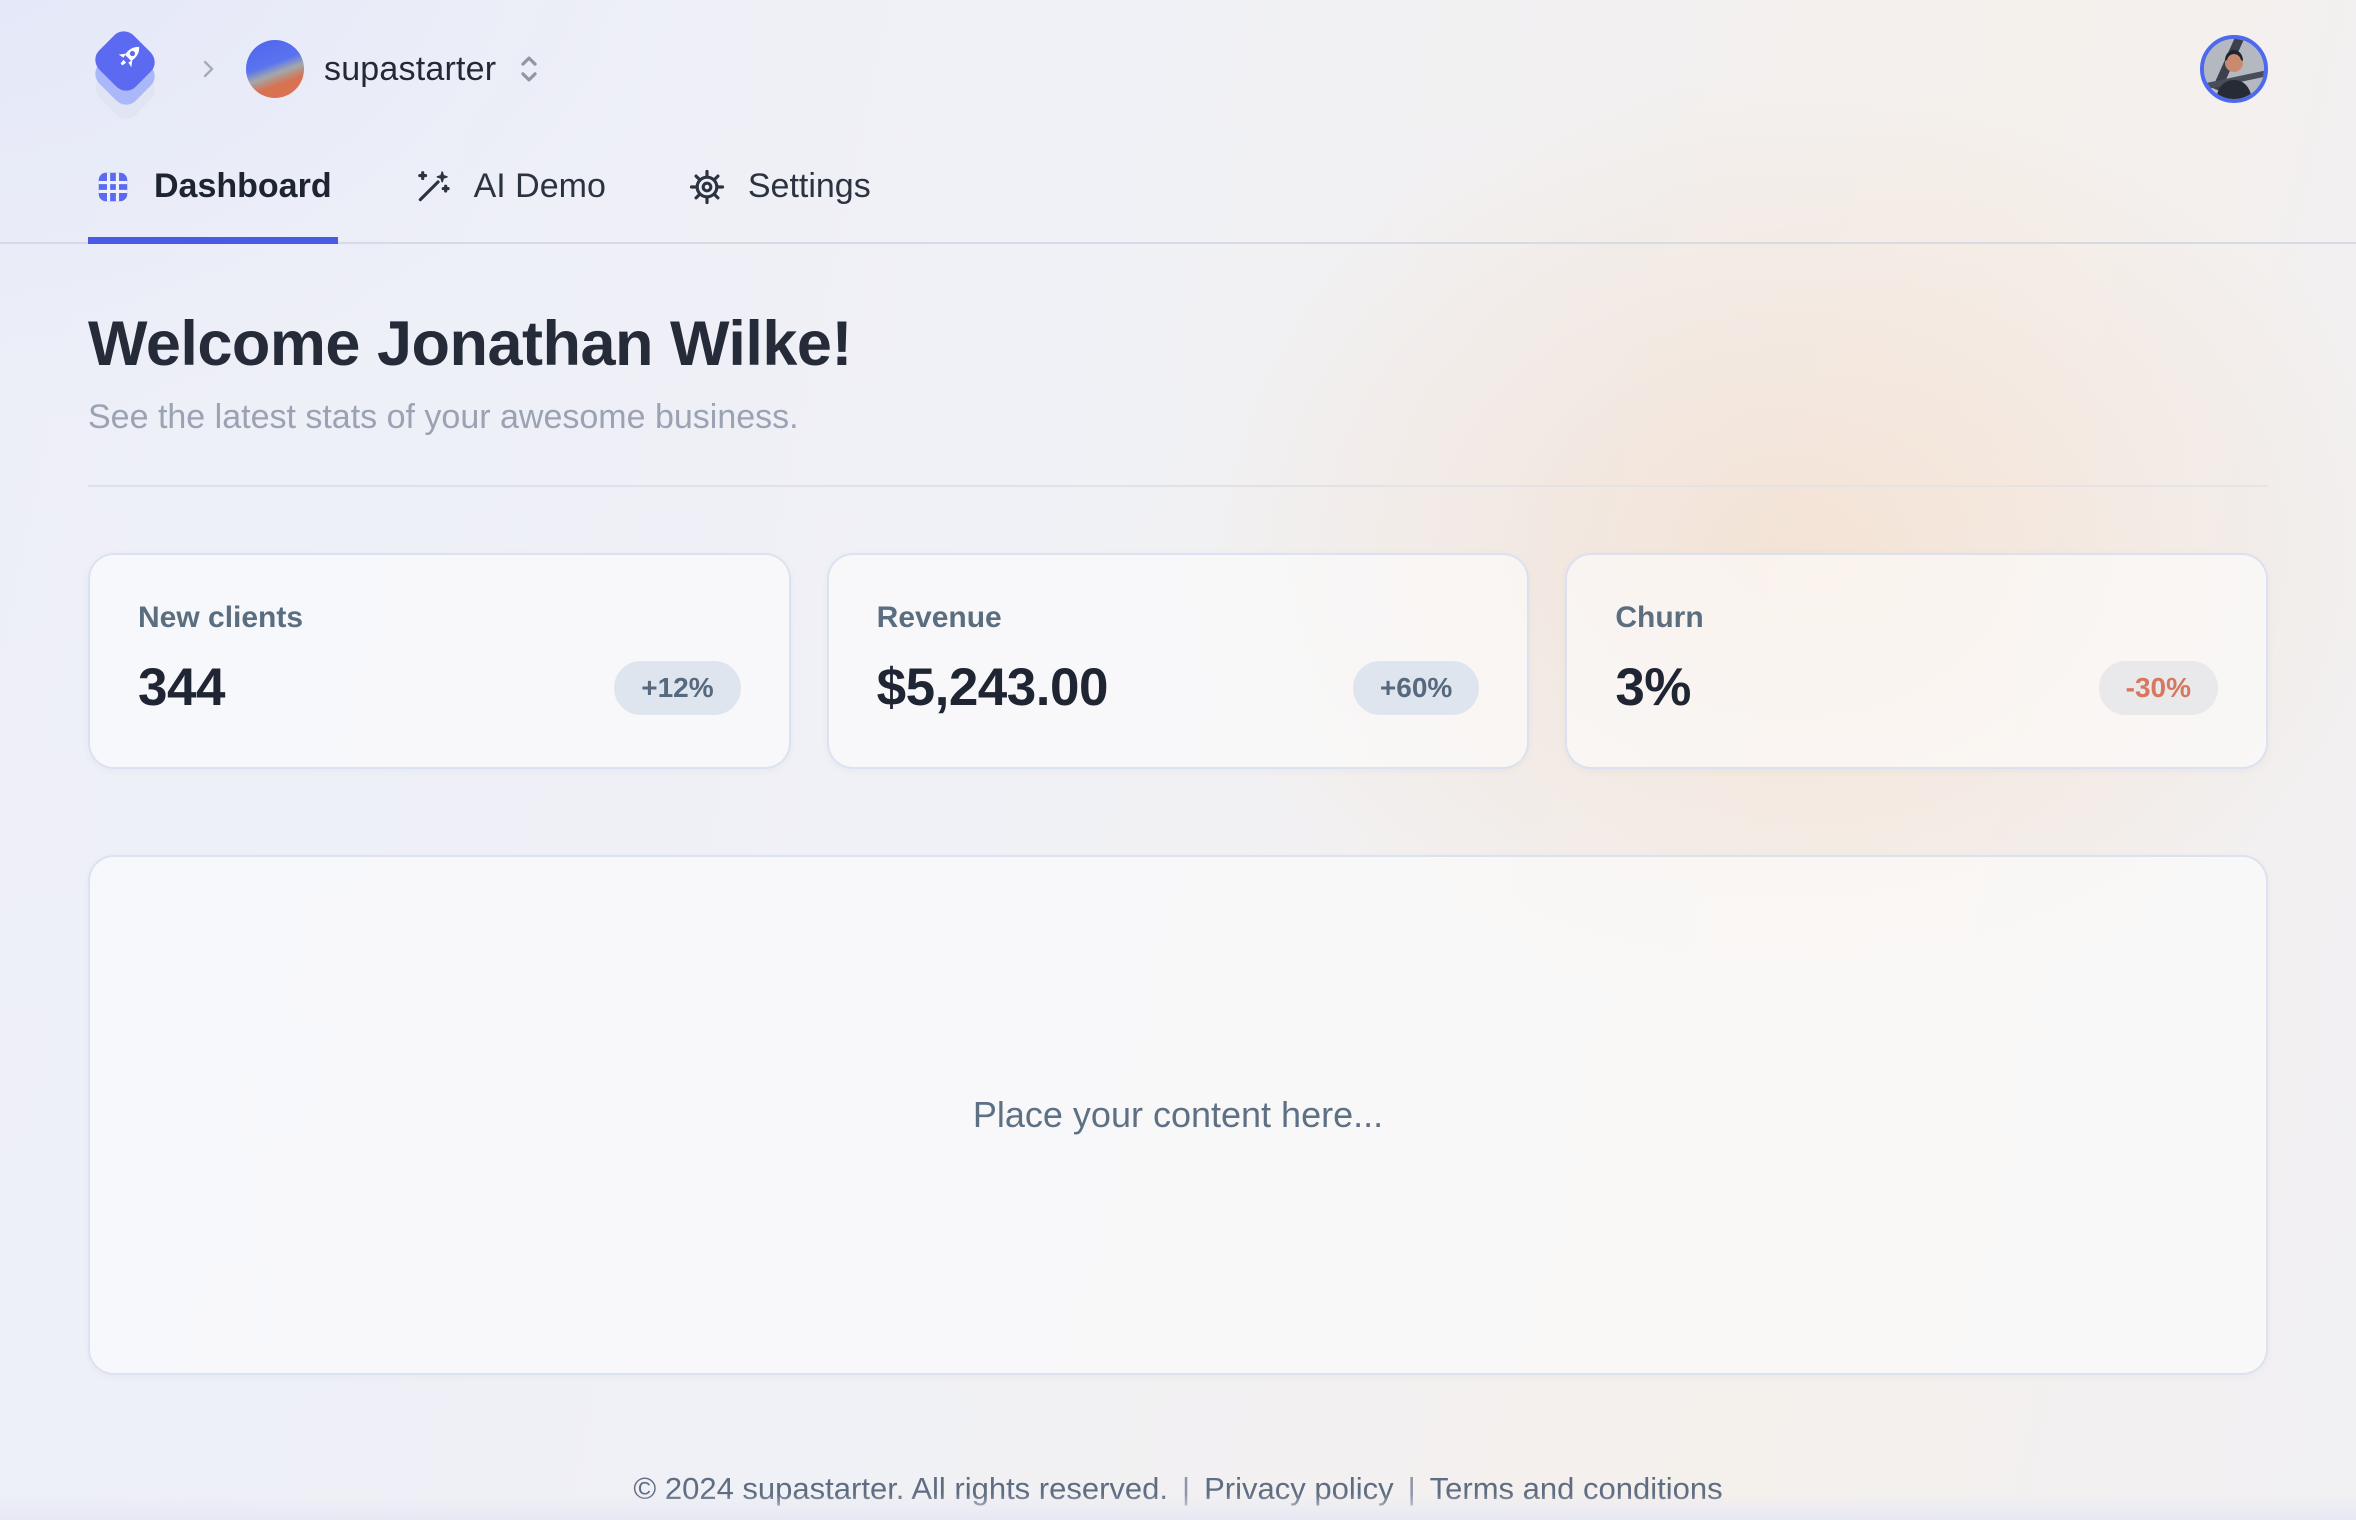 The width and height of the screenshot is (2356, 1520). I want to click on copyright-text: © 2024 supastarter. All rights reserved., so click(901, 1488).